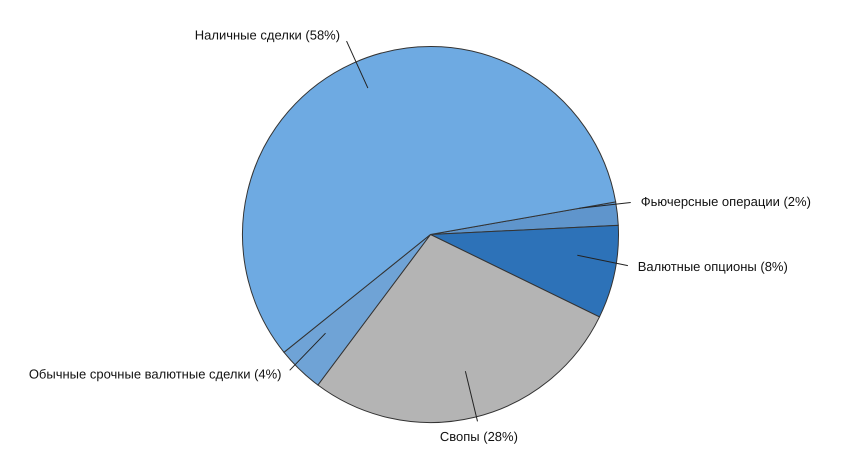 The width and height of the screenshot is (861, 469). I want to click on slice-label: Свопы (28%), so click(479, 436).